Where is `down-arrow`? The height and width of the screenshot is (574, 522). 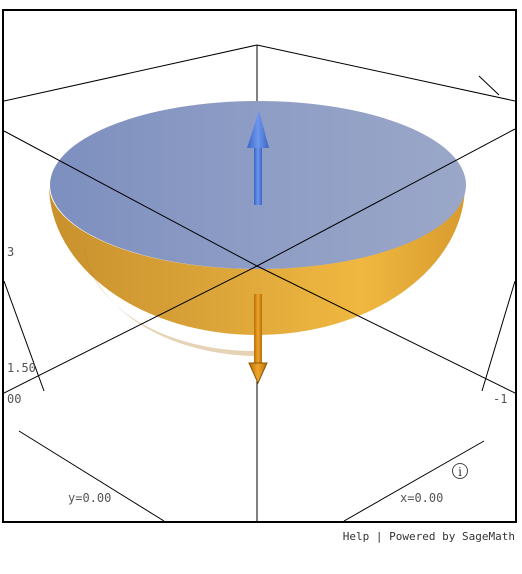 down-arrow is located at coordinates (258, 339).